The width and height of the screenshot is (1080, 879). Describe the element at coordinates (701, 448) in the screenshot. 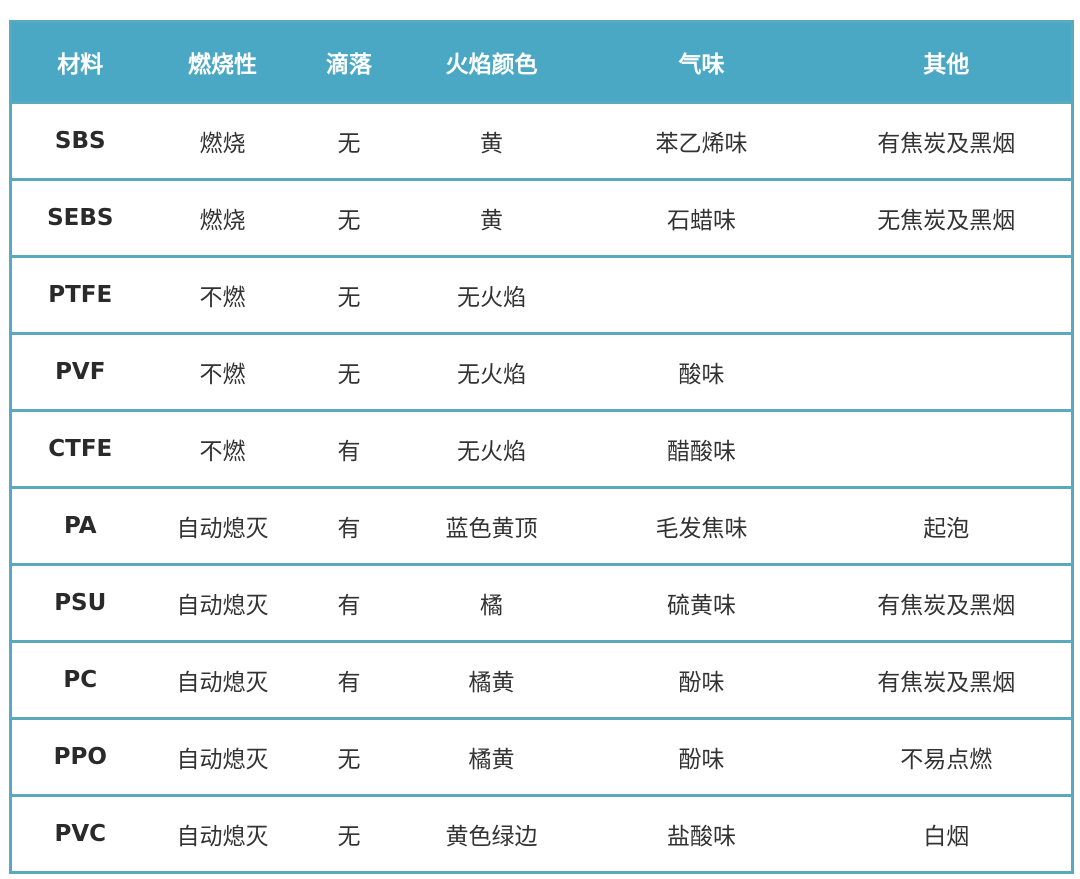

I see `cell-odor: 醋酸味` at that location.